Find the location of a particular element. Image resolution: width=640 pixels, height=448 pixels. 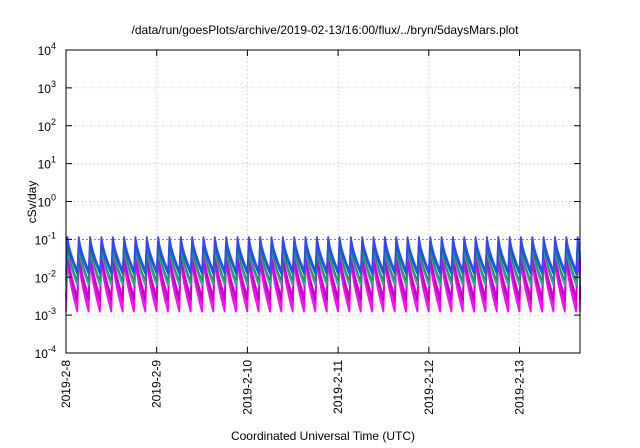

y-tick-label: 10⁴ is located at coordinates (47, 49).